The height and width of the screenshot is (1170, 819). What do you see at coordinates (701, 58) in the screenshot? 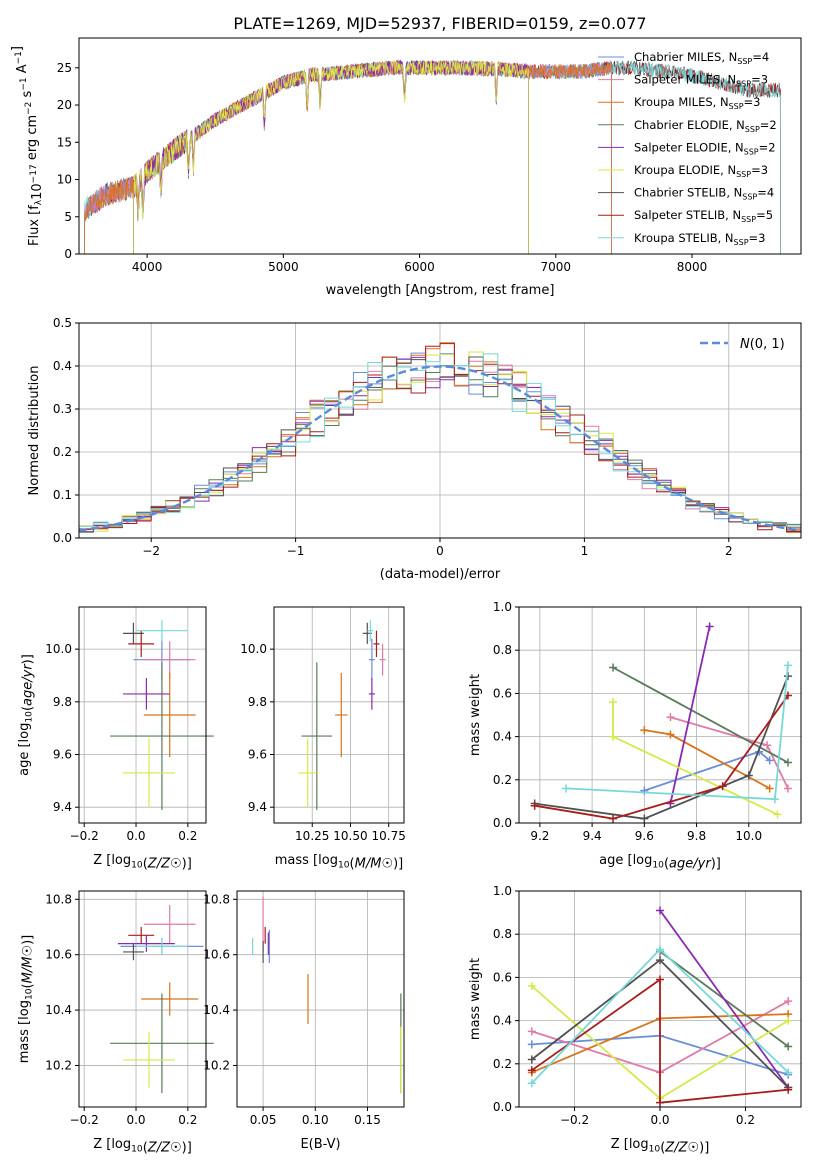
I see `legend-label-chabrier_miles: Chabrier MILES, NSSP=4` at bounding box center [701, 58].